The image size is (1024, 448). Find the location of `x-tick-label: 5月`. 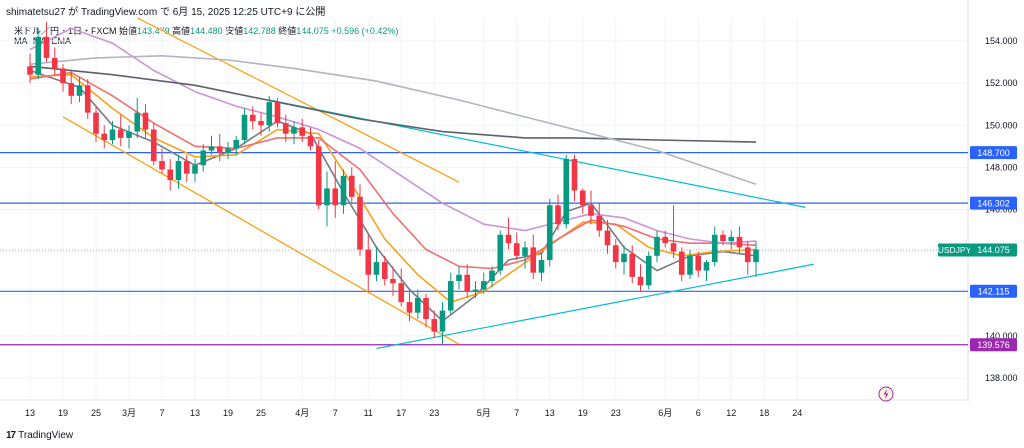

x-tick-label: 5月 is located at coordinates (484, 413).